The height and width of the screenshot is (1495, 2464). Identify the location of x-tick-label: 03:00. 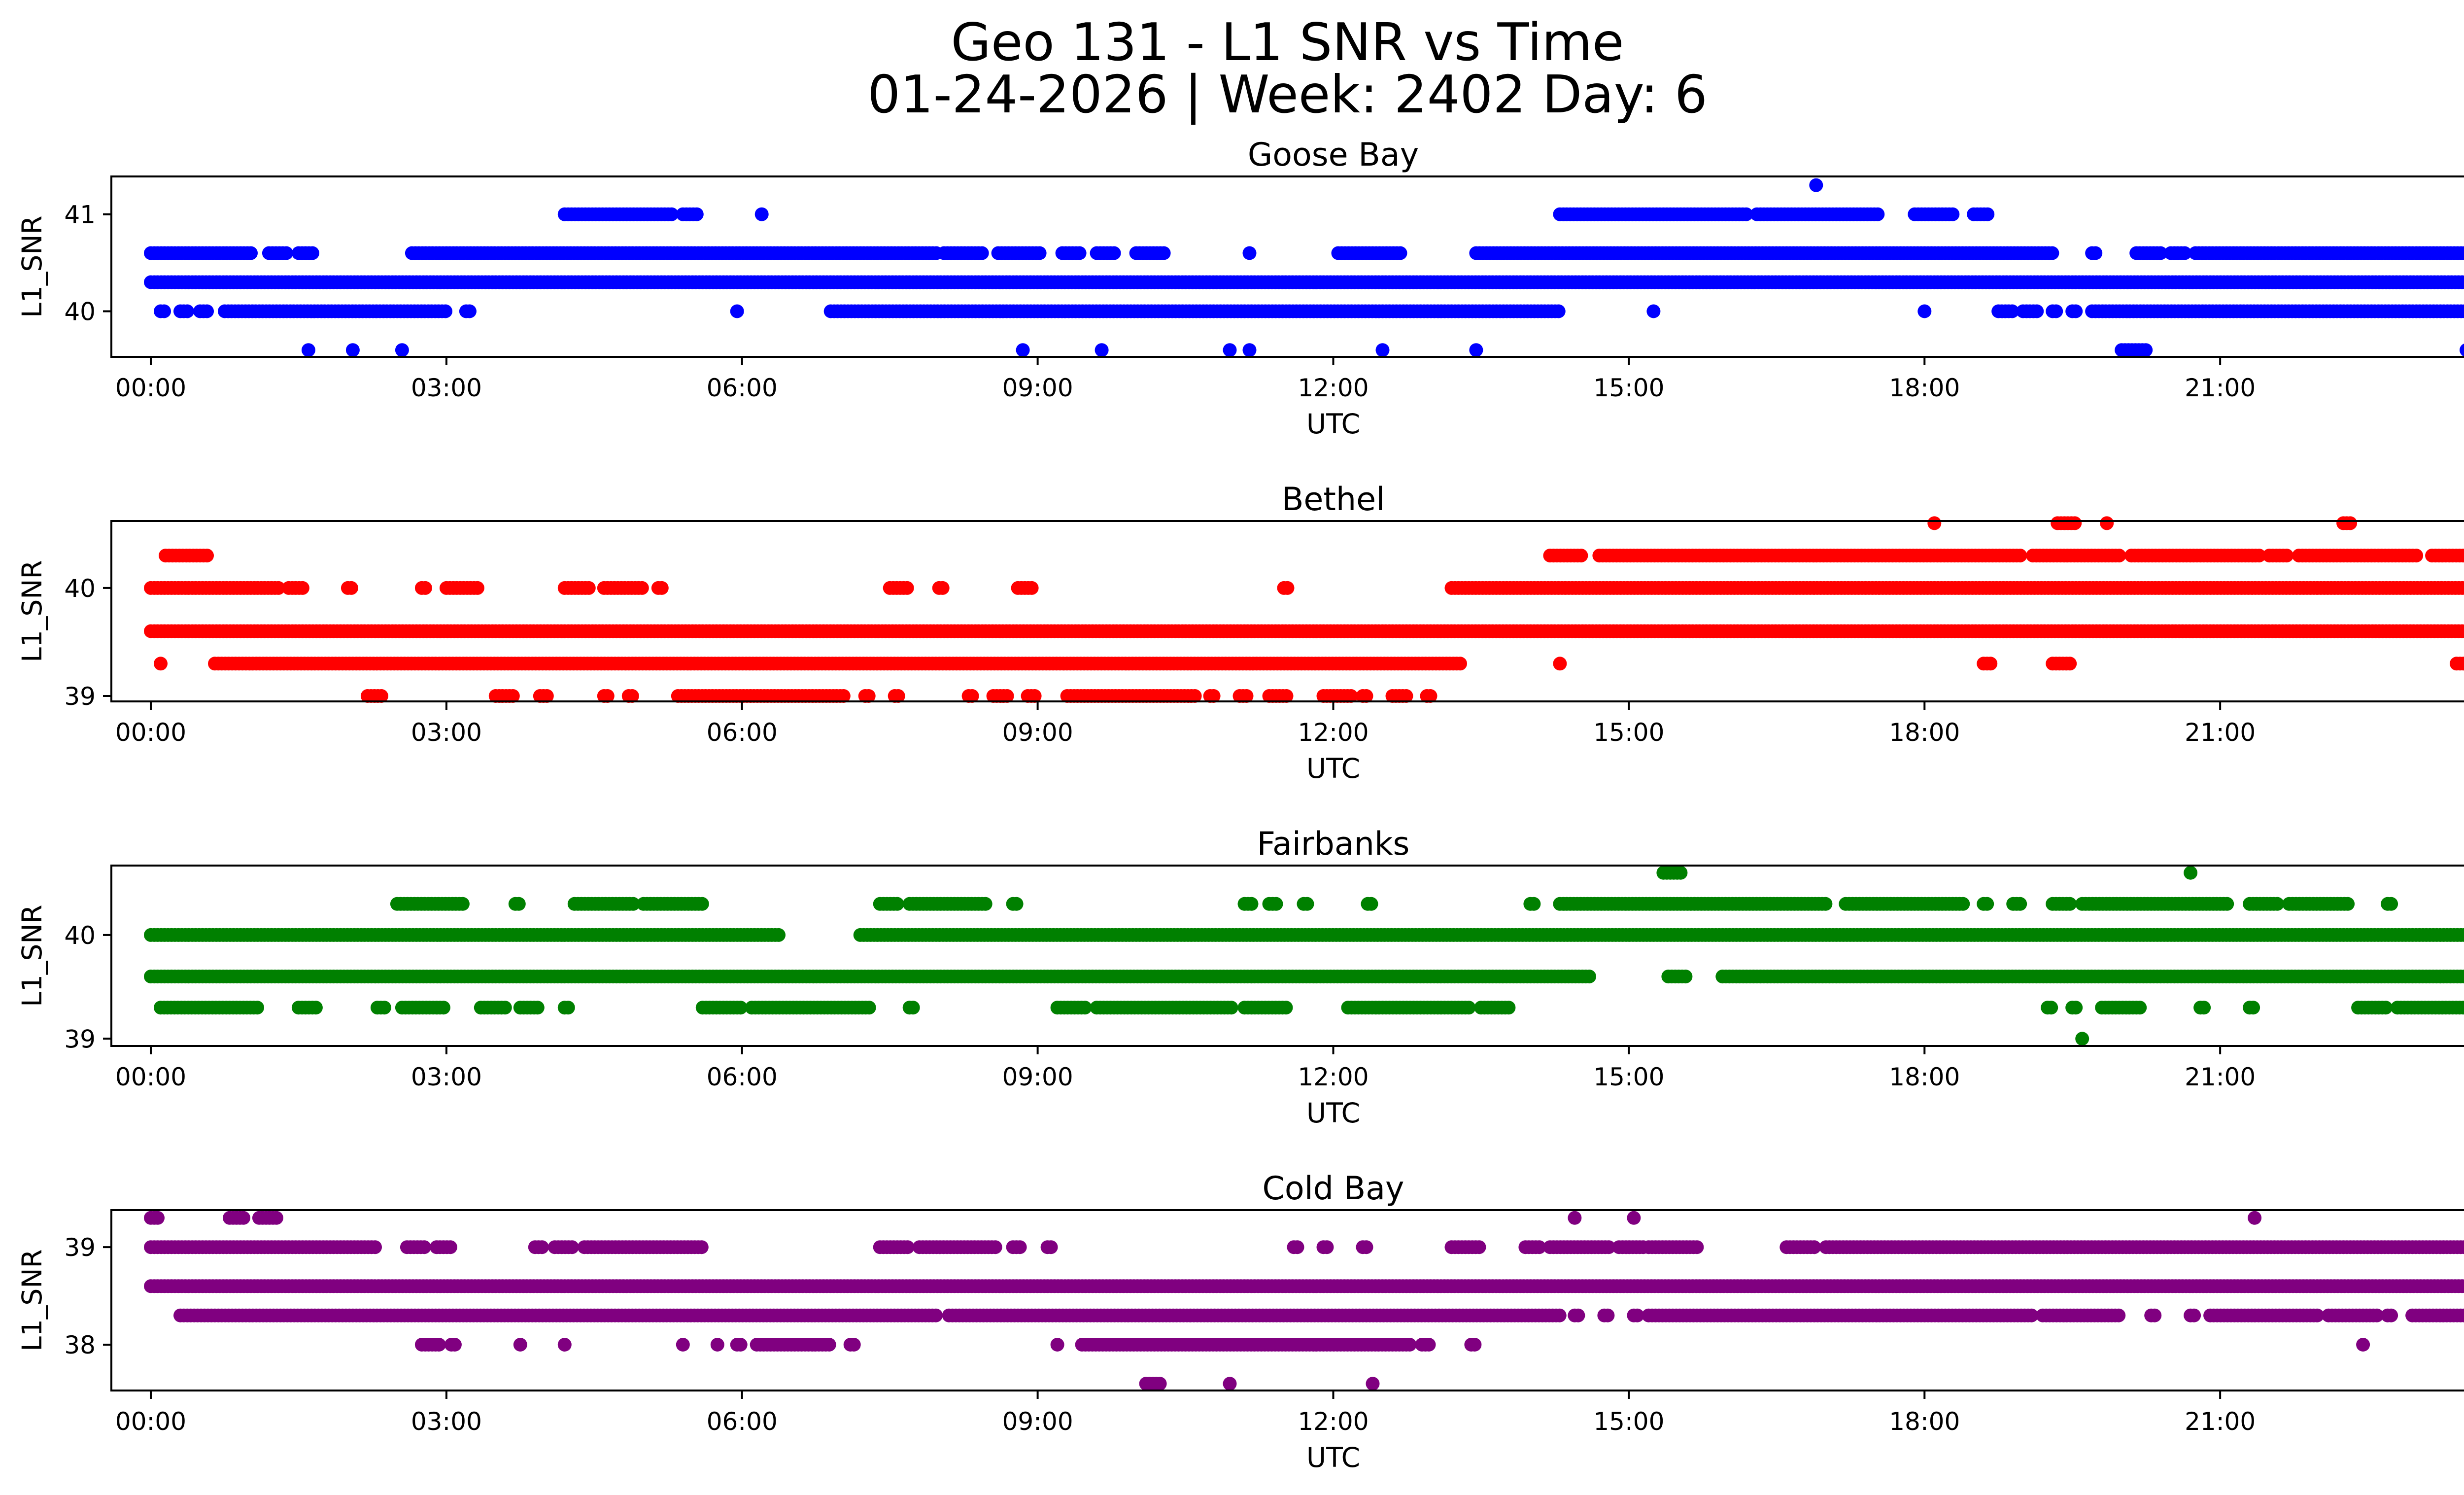
(446, 388).